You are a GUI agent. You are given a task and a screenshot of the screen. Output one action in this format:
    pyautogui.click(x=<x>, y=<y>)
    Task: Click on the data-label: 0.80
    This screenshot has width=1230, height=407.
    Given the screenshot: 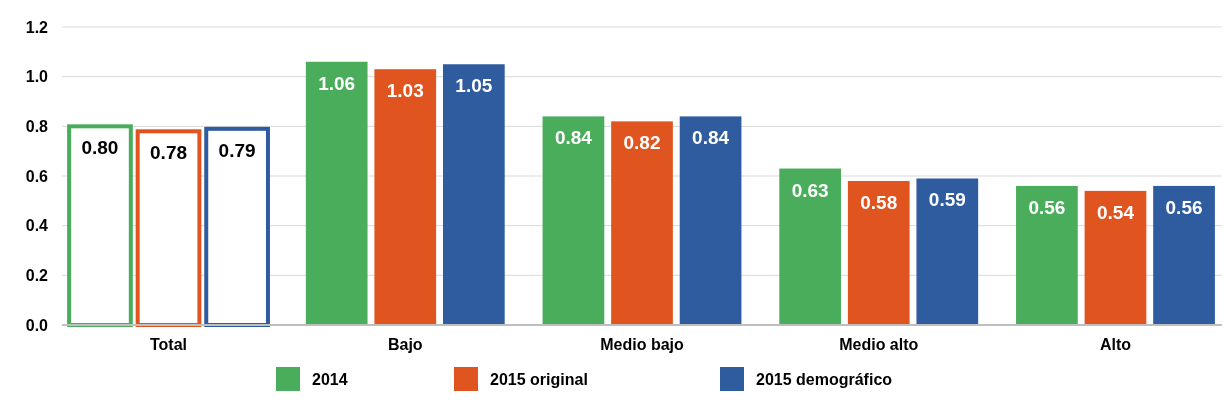 What is the action you would take?
    pyautogui.click(x=100, y=148)
    